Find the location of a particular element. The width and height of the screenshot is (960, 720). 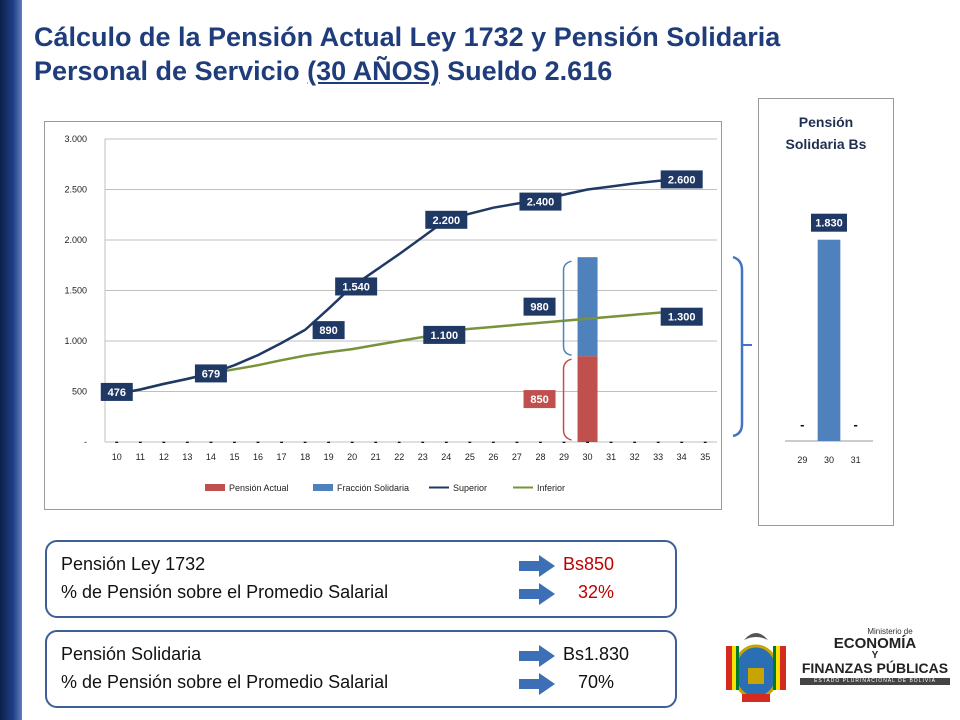

x-tick-label: 18 is located at coordinates (305, 457).